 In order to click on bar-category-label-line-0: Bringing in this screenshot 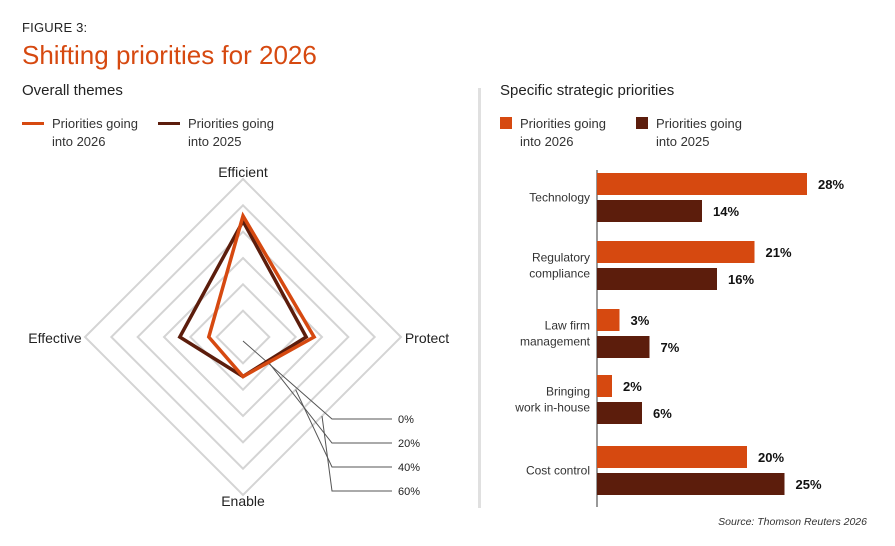, I will do `click(568, 392)`.